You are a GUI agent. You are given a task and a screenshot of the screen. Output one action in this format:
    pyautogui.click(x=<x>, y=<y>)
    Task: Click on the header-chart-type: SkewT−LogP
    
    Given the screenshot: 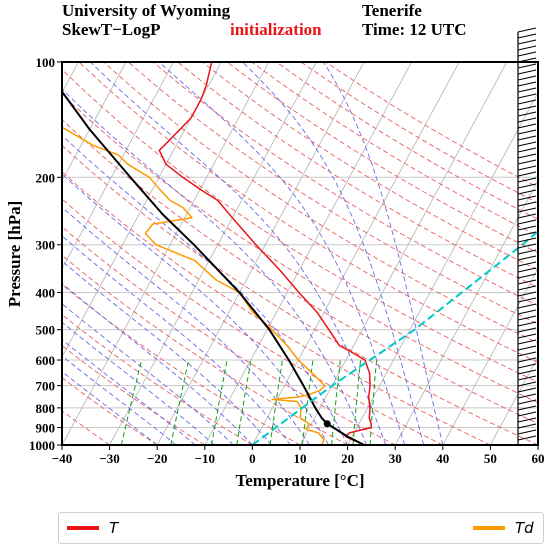 What is the action you would take?
    pyautogui.click(x=111, y=29)
    